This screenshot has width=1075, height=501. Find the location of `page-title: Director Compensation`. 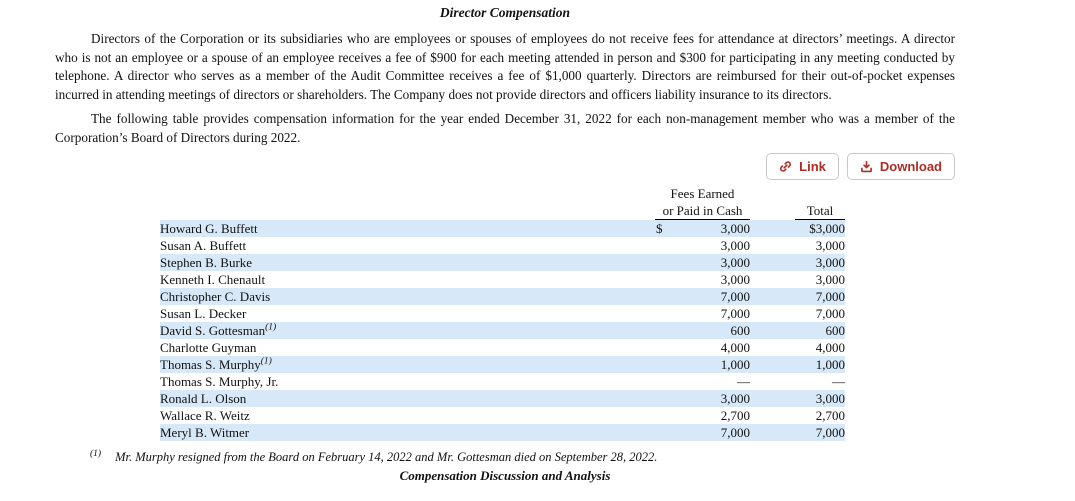

page-title: Director Compensation is located at coordinates (505, 12).